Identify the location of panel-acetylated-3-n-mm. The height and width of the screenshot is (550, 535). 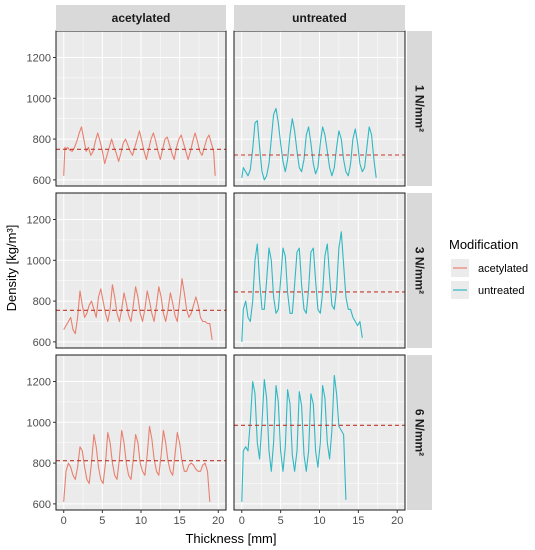
(141, 270).